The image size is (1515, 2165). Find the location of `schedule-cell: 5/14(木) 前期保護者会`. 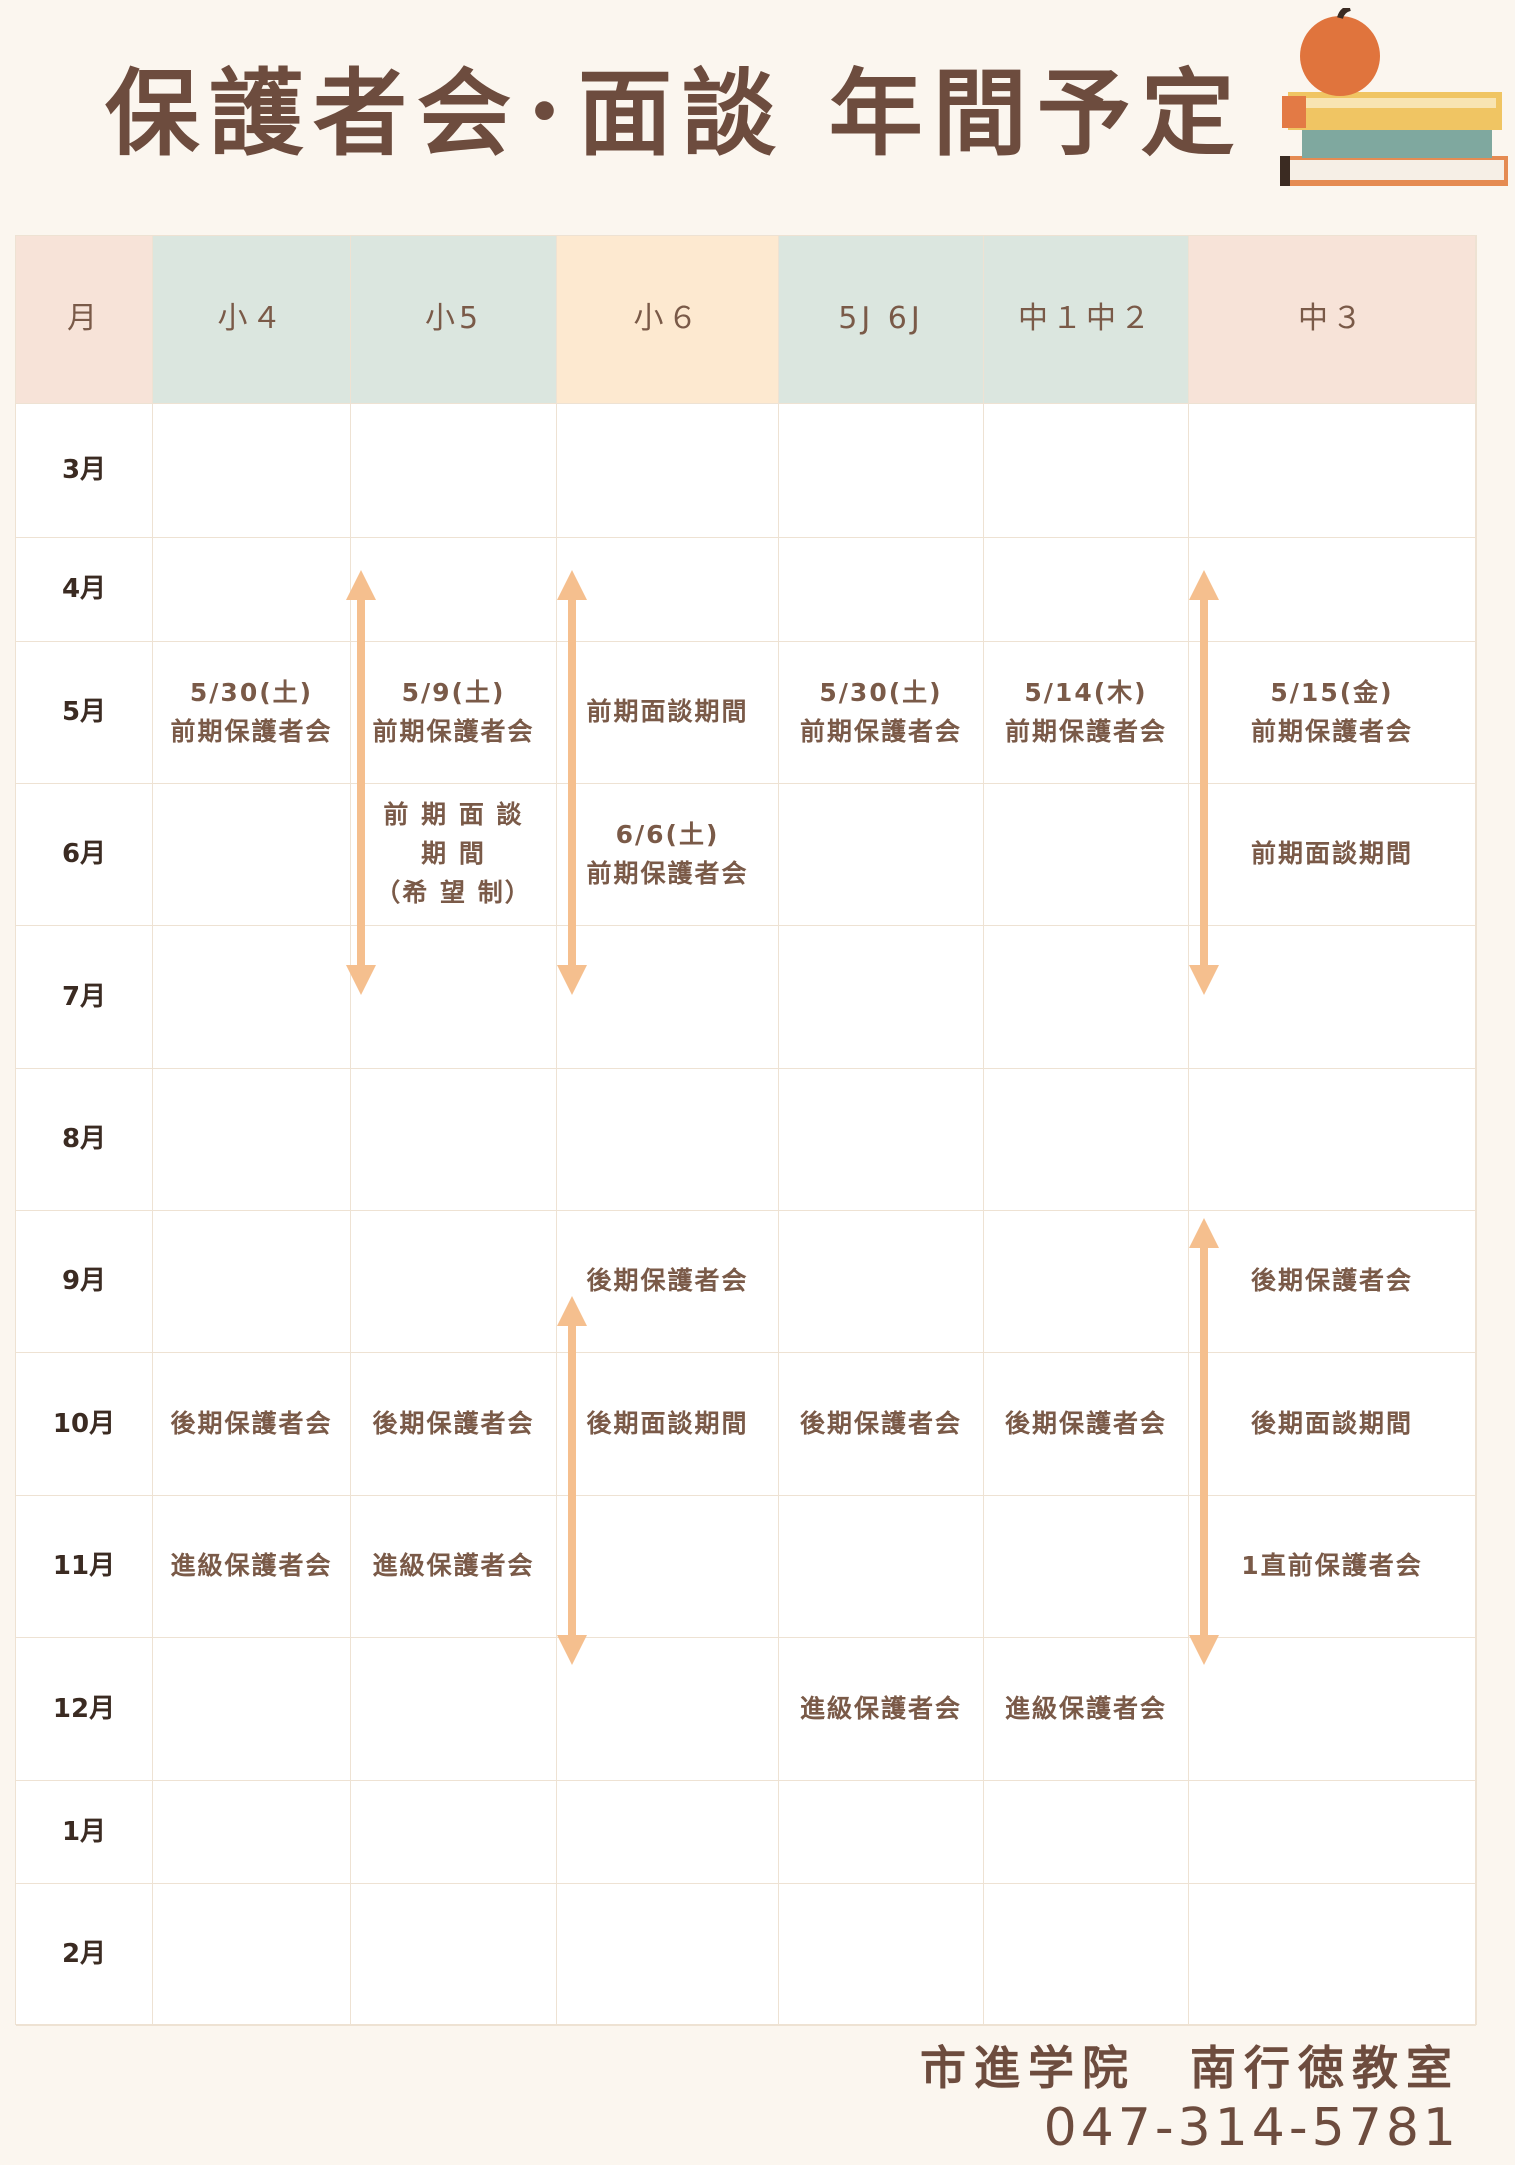

schedule-cell: 5/14(木) 前期保護者会 is located at coordinates (1086, 713).